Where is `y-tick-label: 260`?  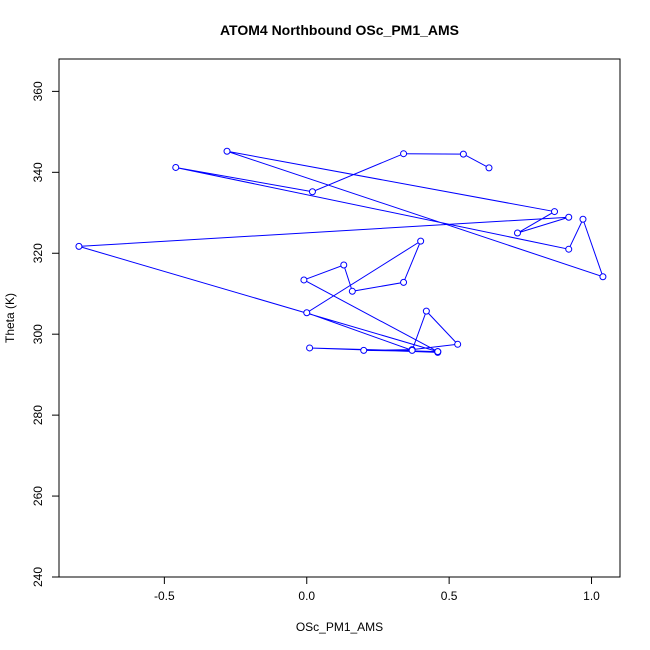 y-tick-label: 260 is located at coordinates (38, 496).